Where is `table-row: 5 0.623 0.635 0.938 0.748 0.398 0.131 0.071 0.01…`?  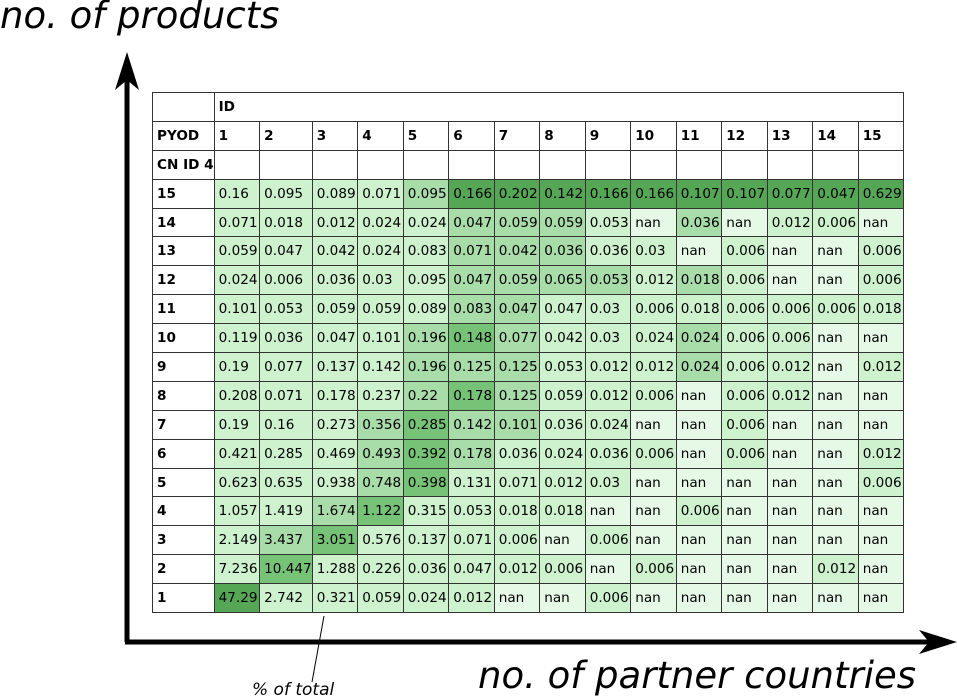
table-row: 5 0.623 0.635 0.938 0.748 0.398 0.131 0.071 0.01… is located at coordinates (528, 482).